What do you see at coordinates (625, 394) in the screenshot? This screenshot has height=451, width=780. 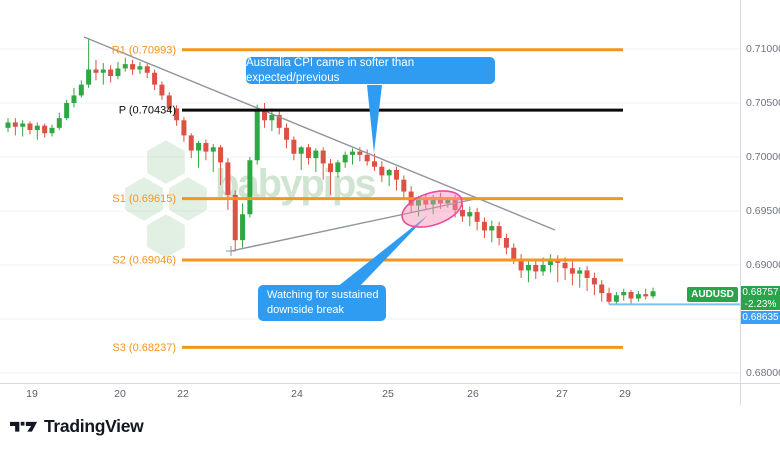 I see `time-tick-label: 29` at bounding box center [625, 394].